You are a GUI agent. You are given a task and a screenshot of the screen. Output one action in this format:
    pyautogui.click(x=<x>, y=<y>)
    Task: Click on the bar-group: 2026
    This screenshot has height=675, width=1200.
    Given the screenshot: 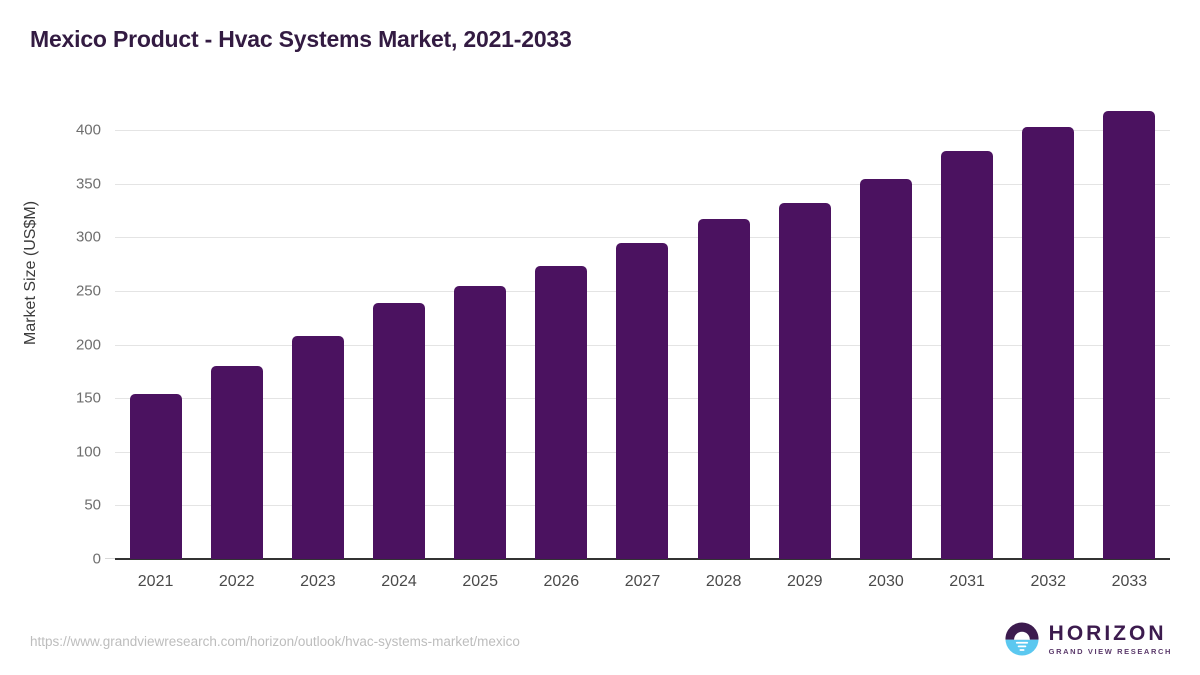 What is the action you would take?
    pyautogui.click(x=561, y=360)
    